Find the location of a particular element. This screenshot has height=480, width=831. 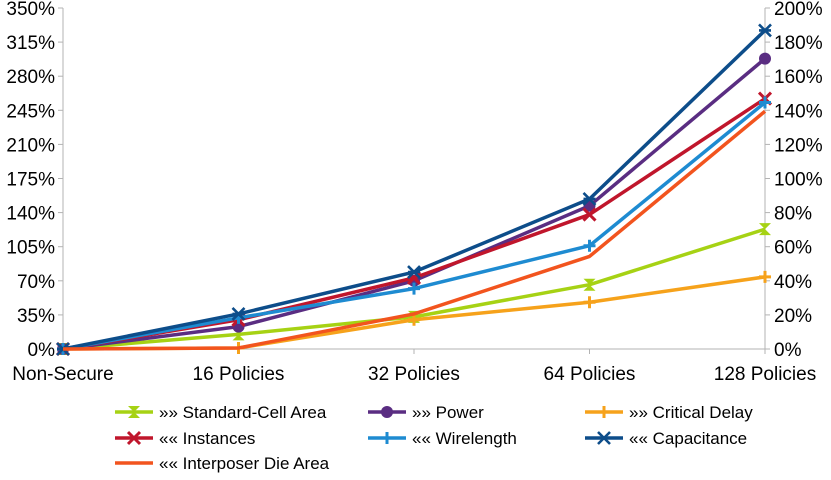

y-left-tick-label: 280% is located at coordinates (30, 77).